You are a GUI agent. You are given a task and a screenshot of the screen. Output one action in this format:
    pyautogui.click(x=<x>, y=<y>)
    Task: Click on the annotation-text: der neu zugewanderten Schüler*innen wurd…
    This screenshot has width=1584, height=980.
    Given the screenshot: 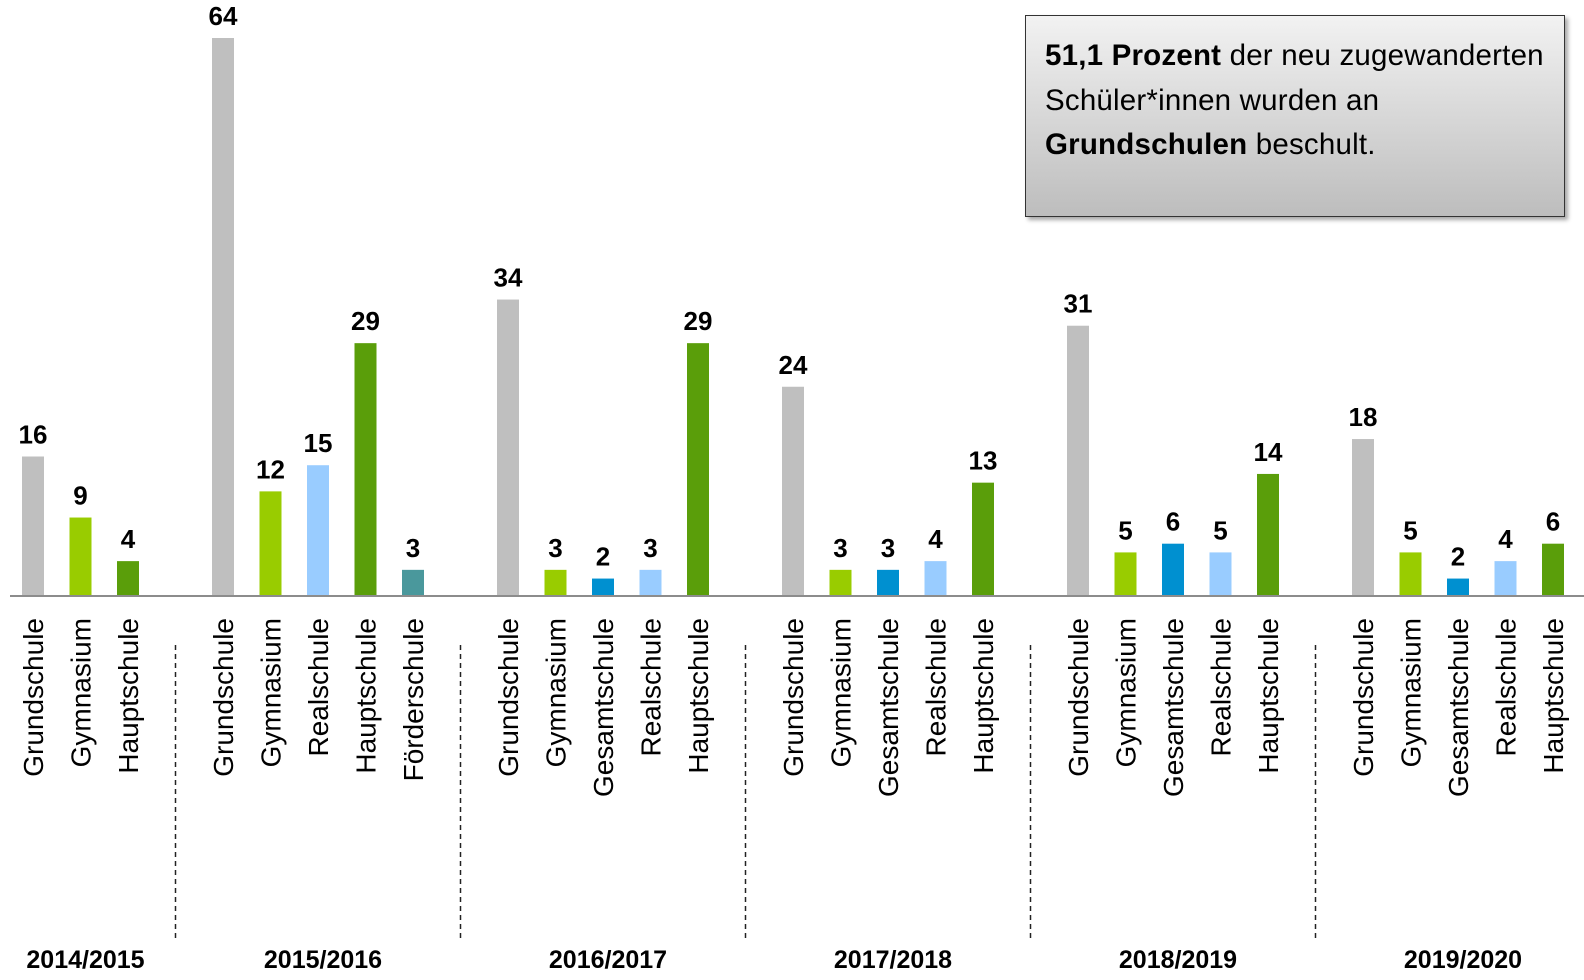 What is the action you would take?
    pyautogui.click(x=1294, y=78)
    